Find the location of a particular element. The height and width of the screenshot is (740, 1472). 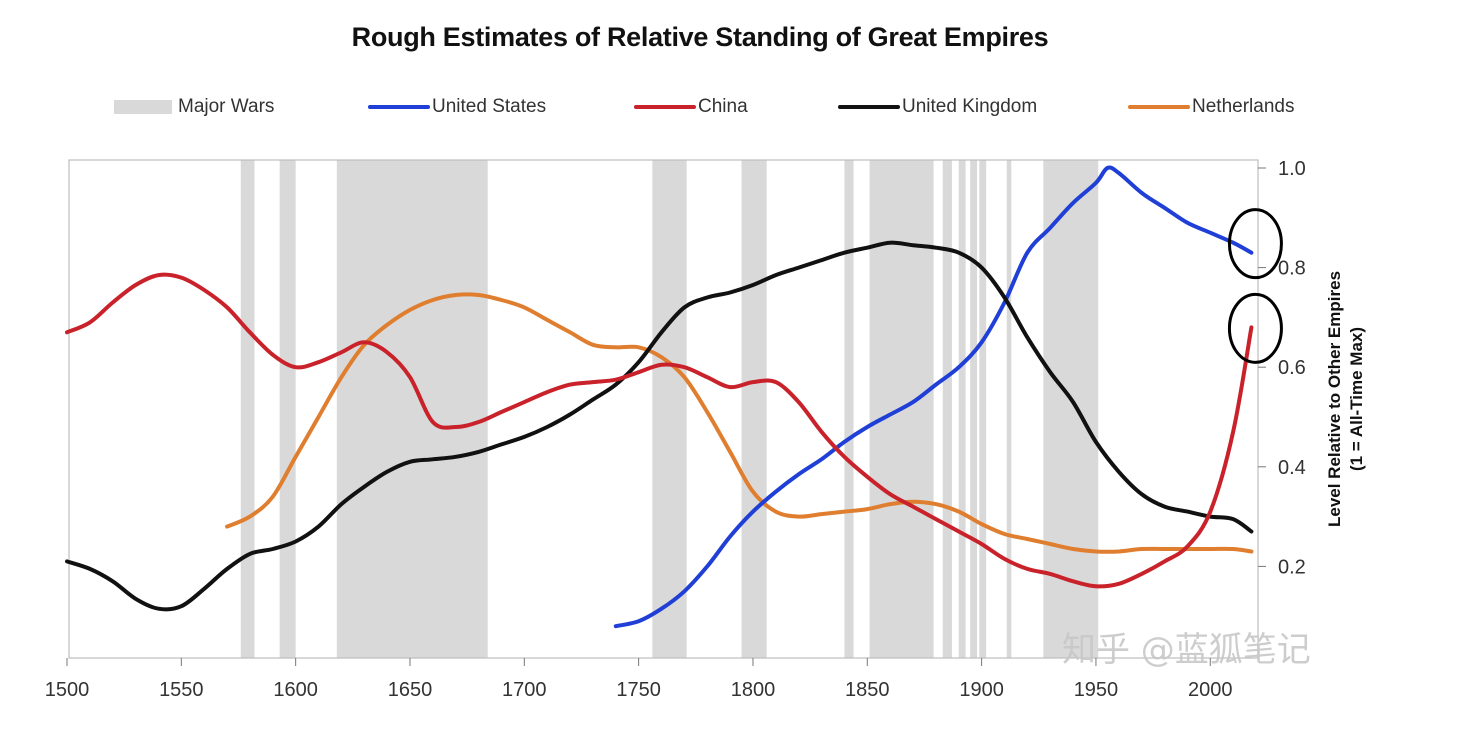

x-tick-label-1600: 1600 is located at coordinates (295, 690).